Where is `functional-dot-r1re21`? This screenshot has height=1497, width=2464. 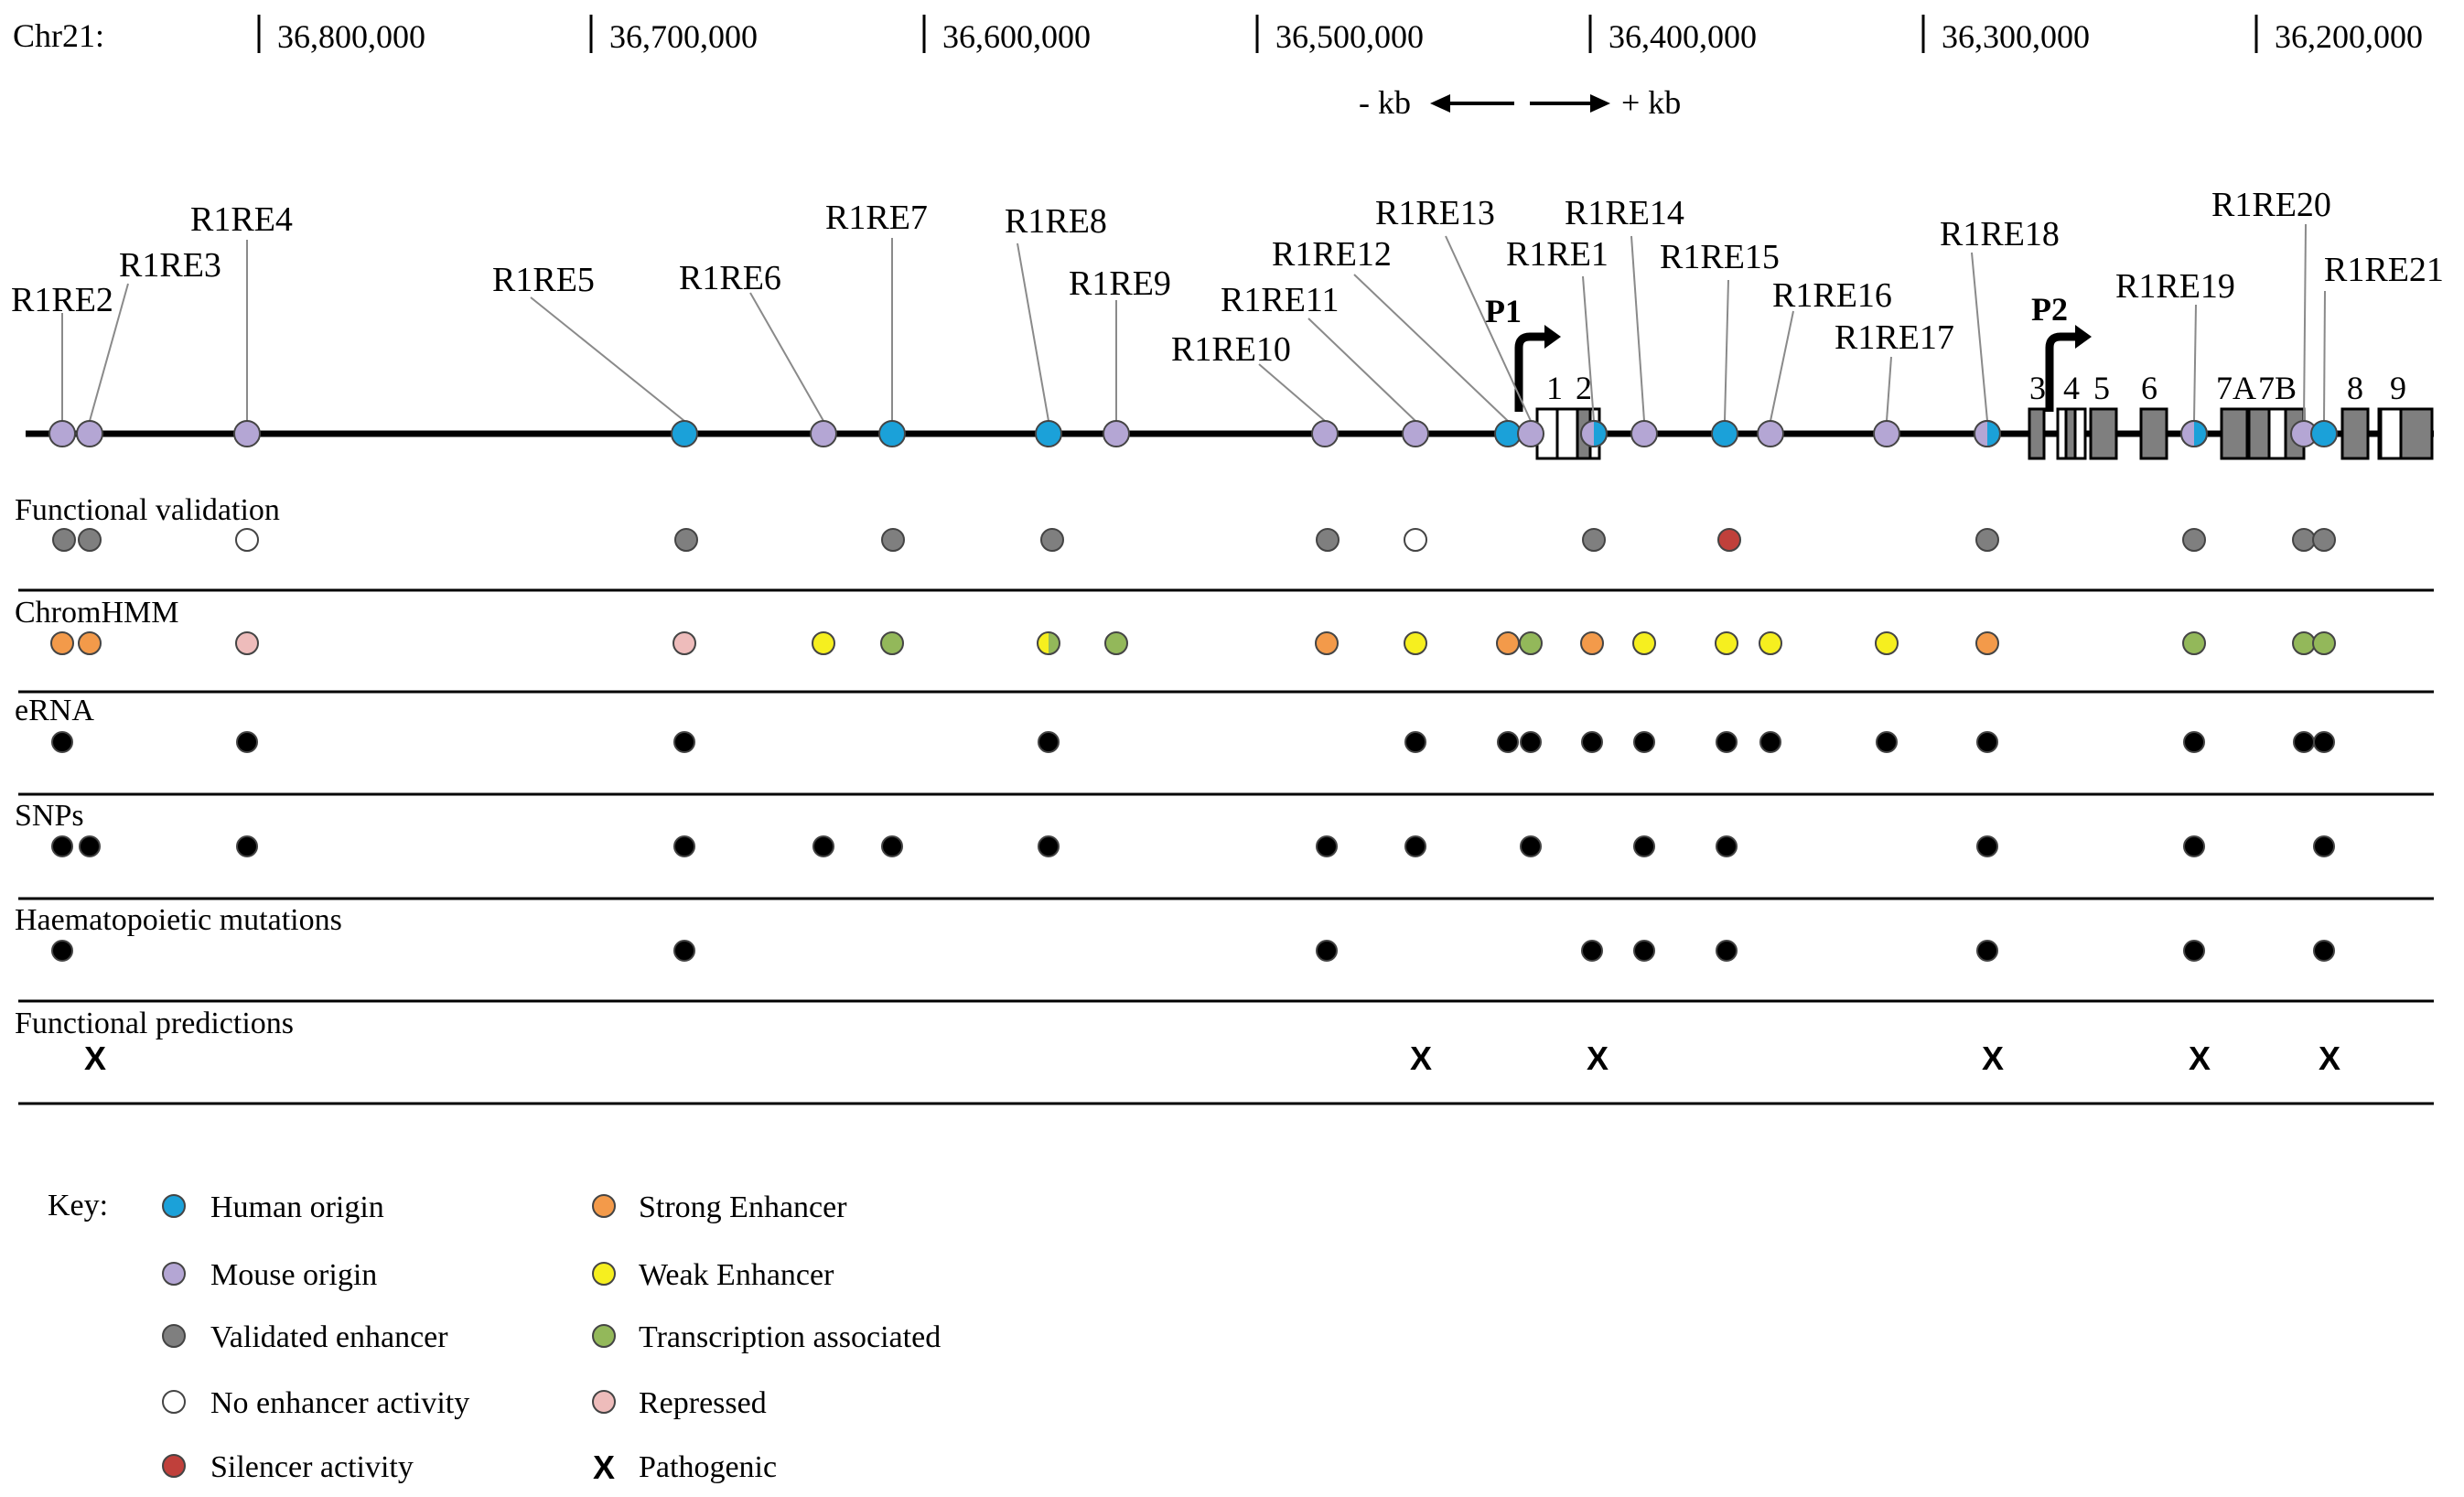
functional-dot-r1re21 is located at coordinates (2324, 540).